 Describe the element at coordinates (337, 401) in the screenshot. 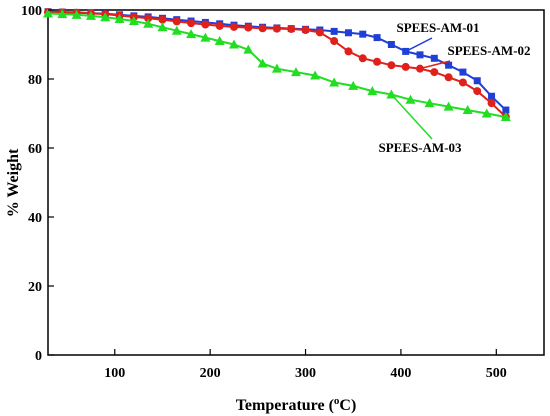

I see `x-axis-title-sup: o` at that location.